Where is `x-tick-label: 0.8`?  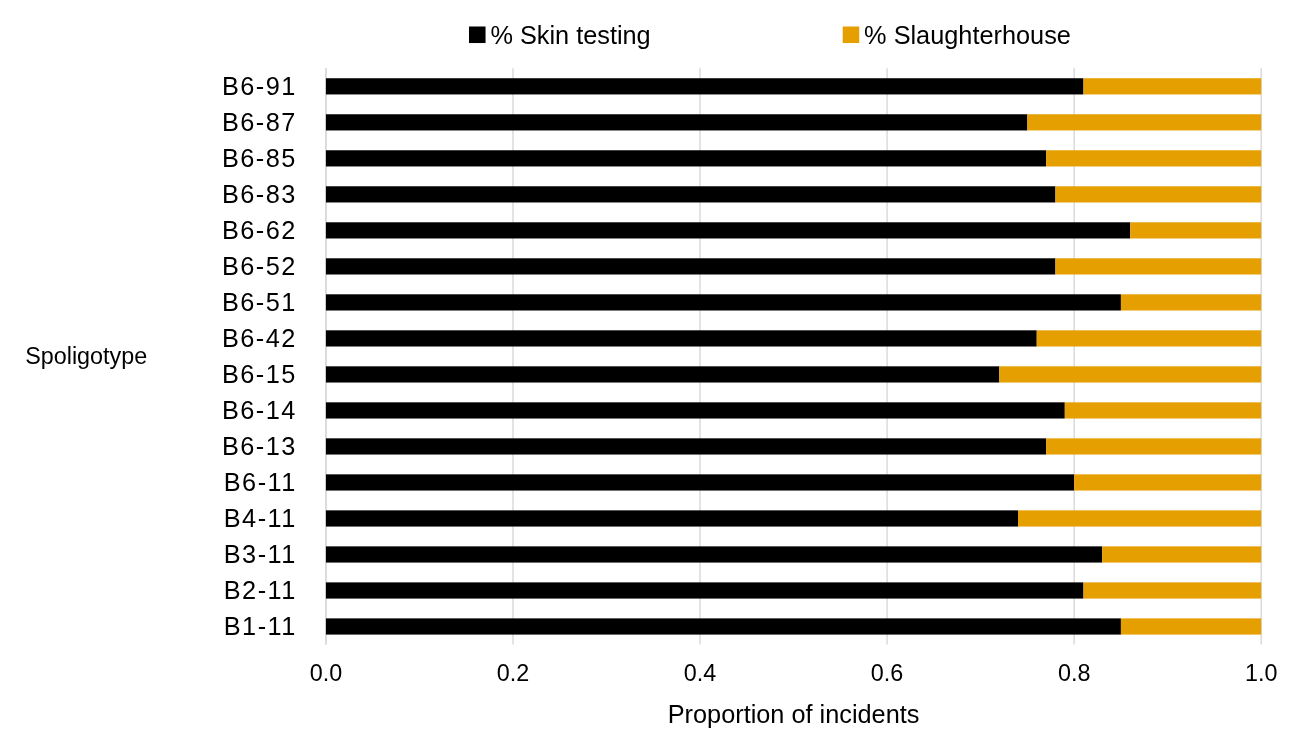 x-tick-label: 0.8 is located at coordinates (1074, 673).